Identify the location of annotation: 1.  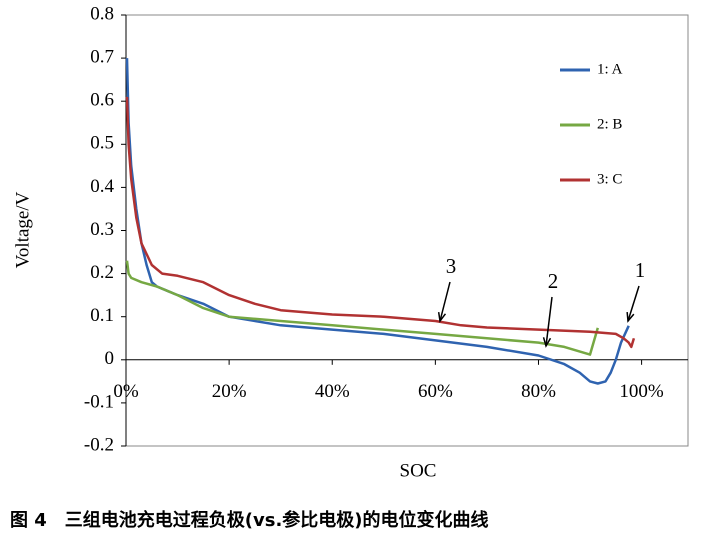
(640, 270).